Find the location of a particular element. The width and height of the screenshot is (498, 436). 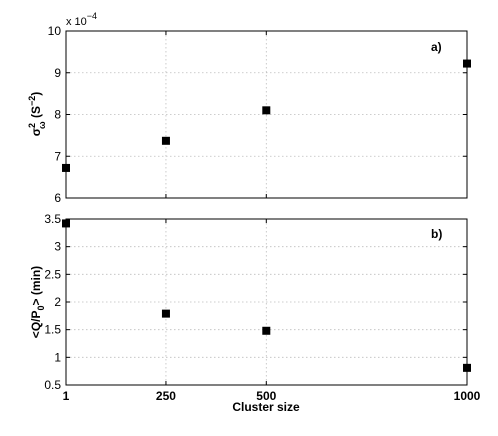

y-tick-label: 9 is located at coordinates (57, 73).